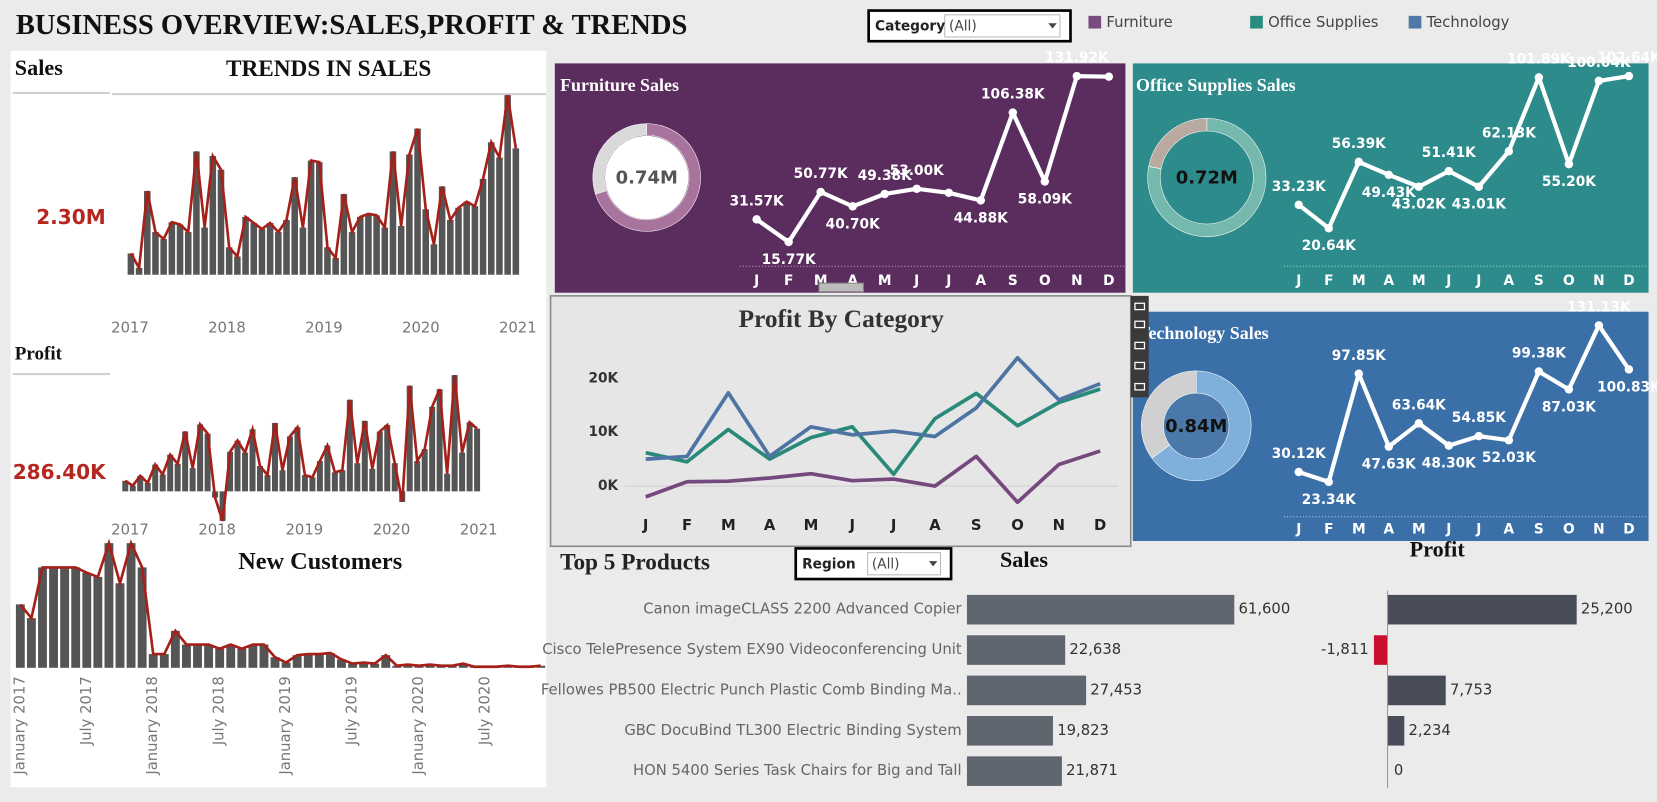  Describe the element at coordinates (1509, 458) in the screenshot. I see `value-label: 52.03K` at that location.